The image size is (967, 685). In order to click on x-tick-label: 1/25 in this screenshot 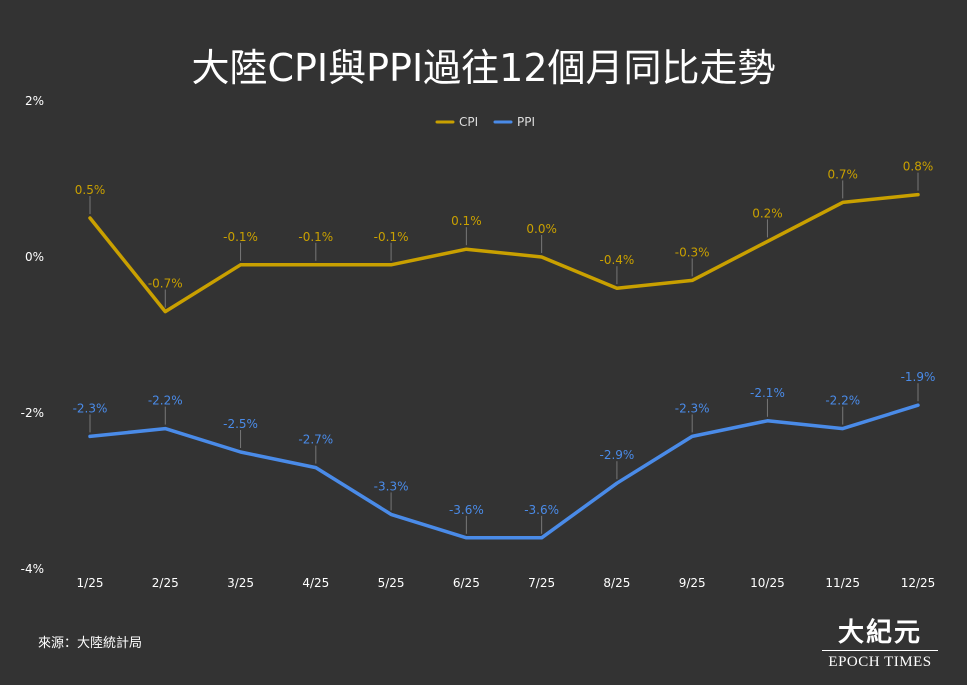, I will do `click(90, 583)`.